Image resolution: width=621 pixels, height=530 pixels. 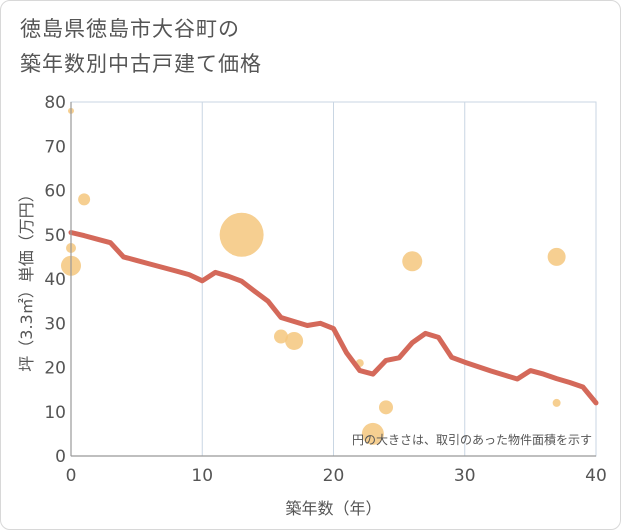 I want to click on y-tick-label: 80, so click(x=55, y=103).